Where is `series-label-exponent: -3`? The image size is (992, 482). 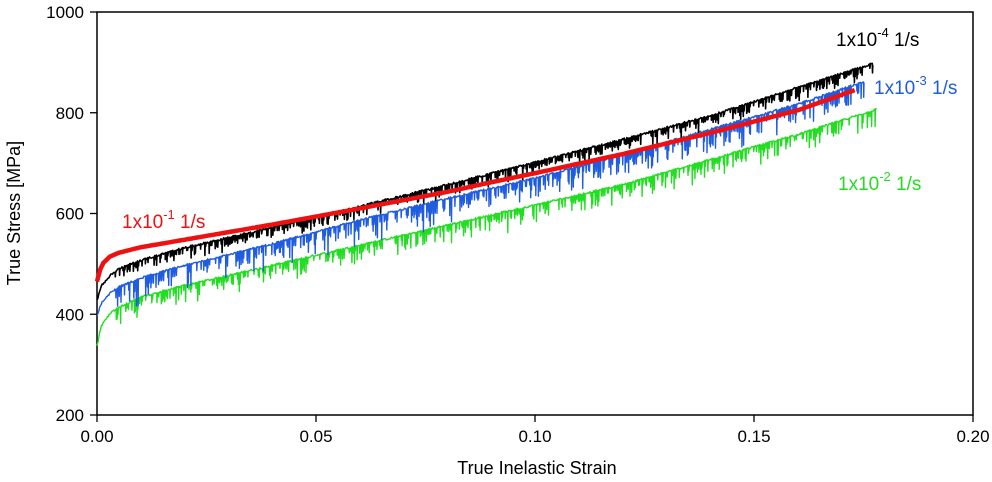
series-label-exponent: -3 is located at coordinates (921, 80).